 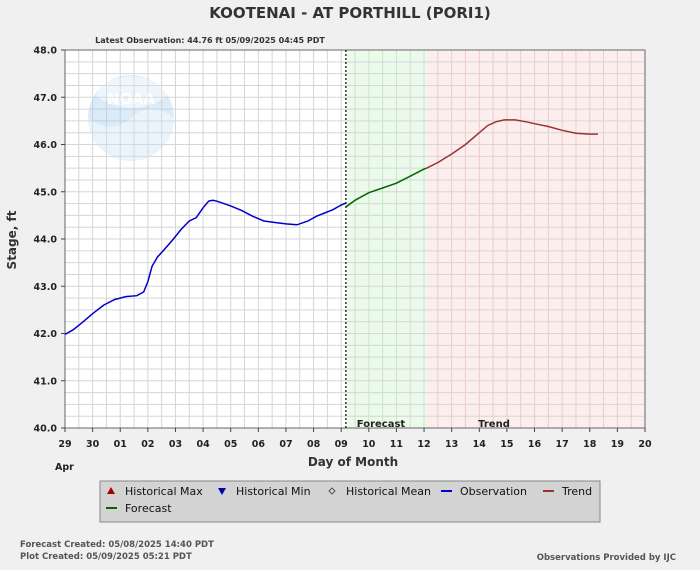 I want to click on zone-label-forecast: Forecast, so click(x=381, y=424).